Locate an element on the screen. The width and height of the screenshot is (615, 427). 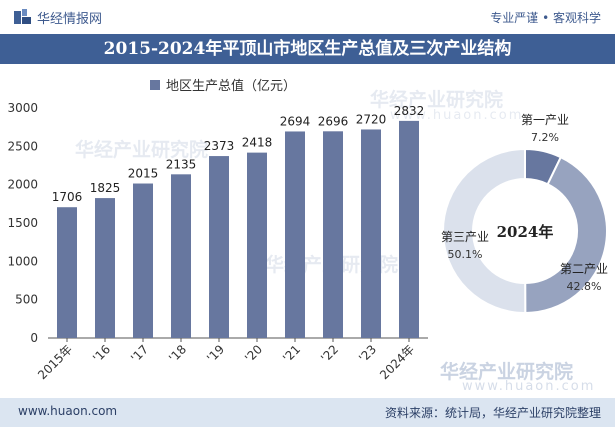
x-tick-label: '18 is located at coordinates (177, 353).